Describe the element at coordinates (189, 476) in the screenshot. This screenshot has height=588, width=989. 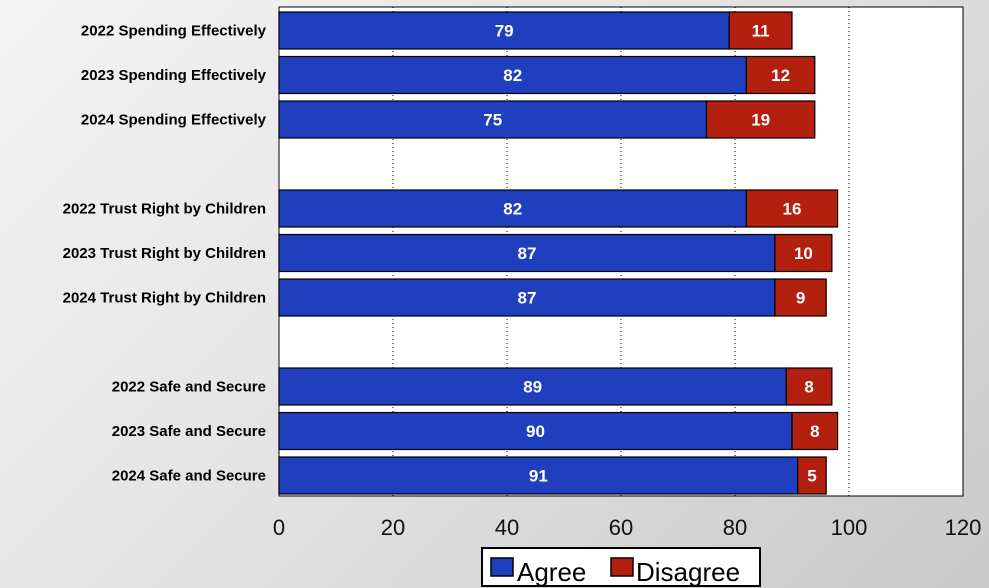
I see `category-label: 2024 Safe and Secure` at that location.